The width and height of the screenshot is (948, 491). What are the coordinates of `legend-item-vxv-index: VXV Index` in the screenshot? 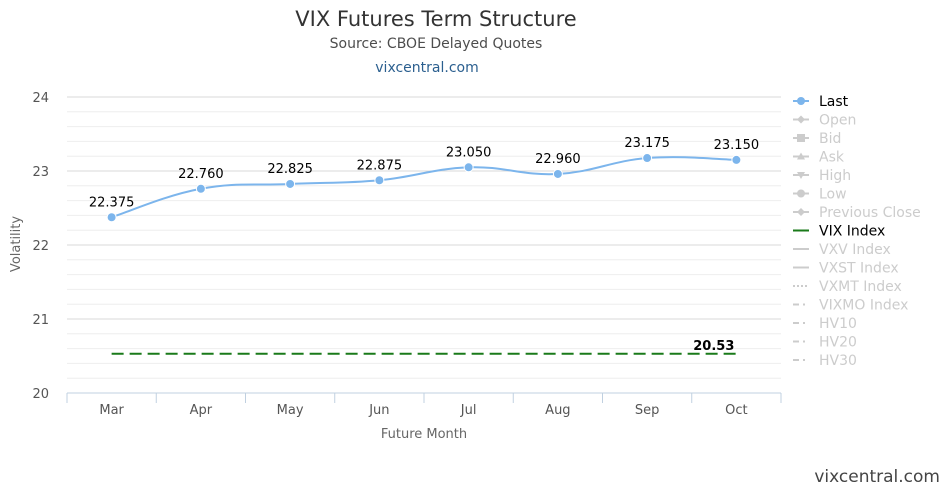 It's located at (842, 250).